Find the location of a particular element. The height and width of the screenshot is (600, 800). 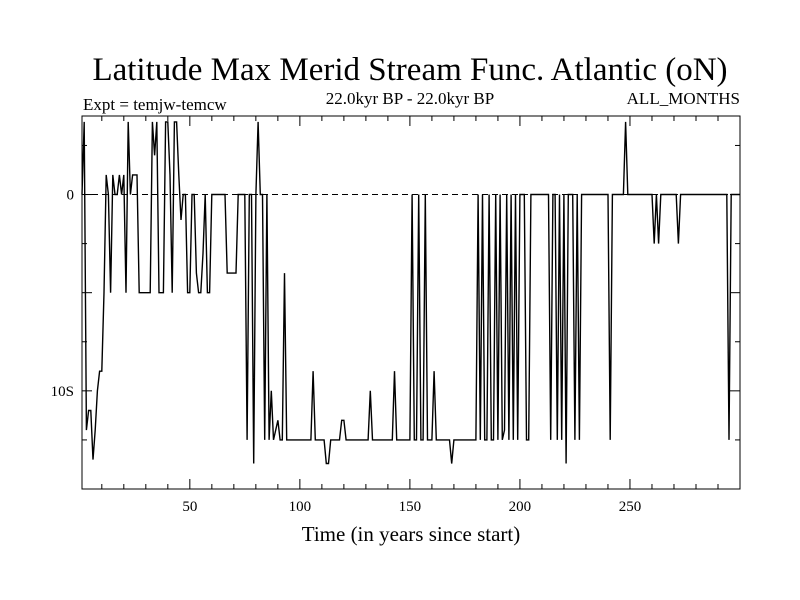

period-label: 22.0kyr BP - 22.0kyr BP is located at coordinates (410, 98).